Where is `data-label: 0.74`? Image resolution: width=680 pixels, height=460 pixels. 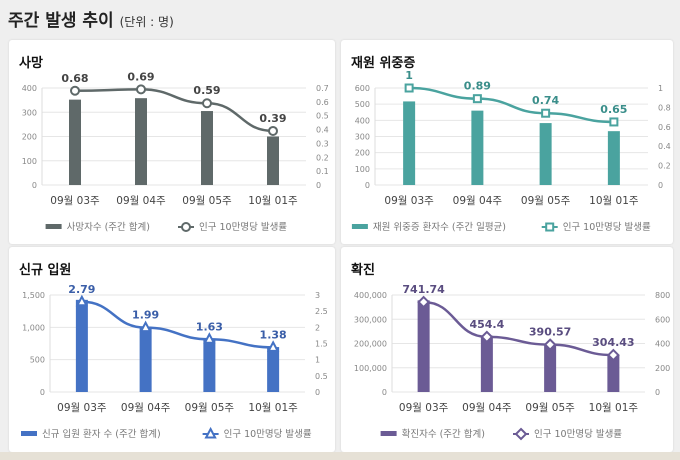 data-label: 0.74 is located at coordinates (545, 100).